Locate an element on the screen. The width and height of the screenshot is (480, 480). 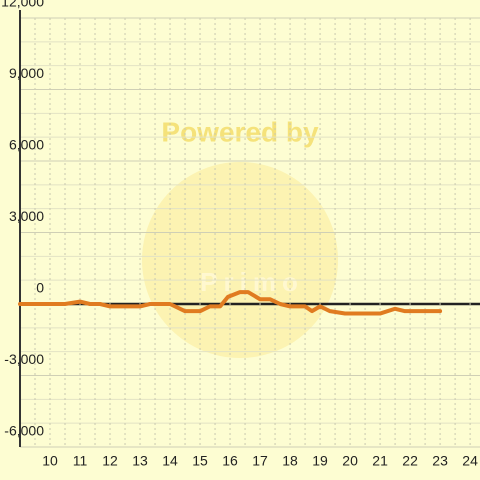
x-tick-label: 10 is located at coordinates (50, 461).